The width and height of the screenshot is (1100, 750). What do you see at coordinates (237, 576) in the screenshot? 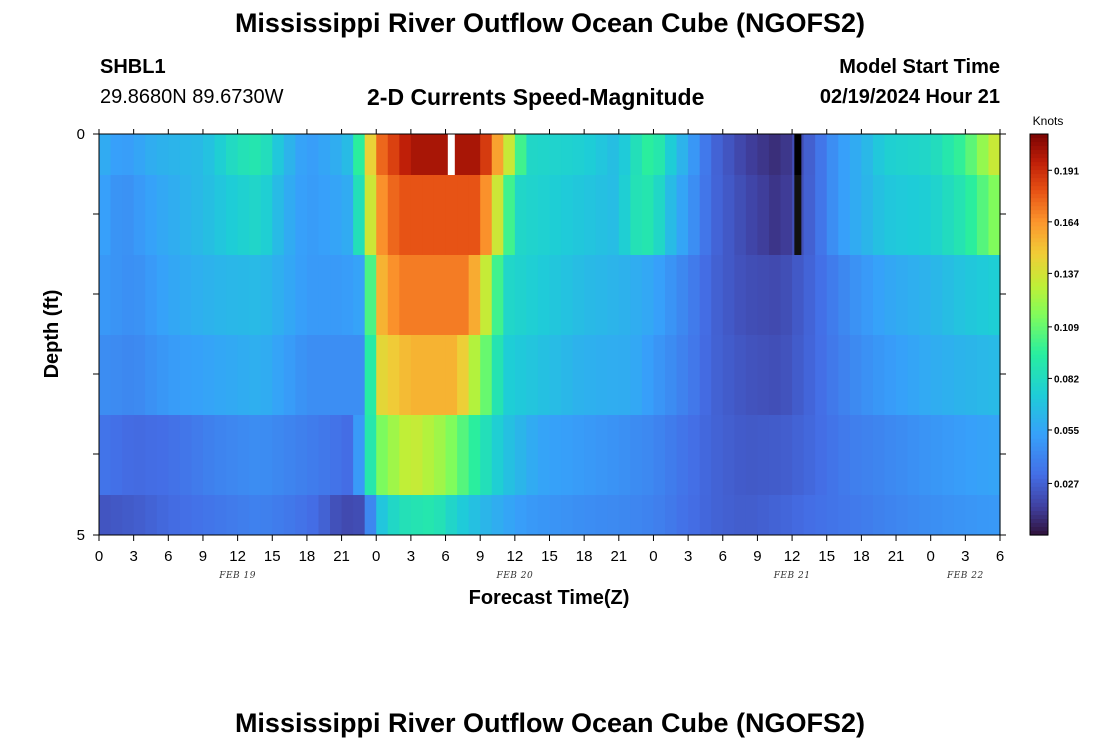
I see `date-label: FEB 19` at bounding box center [237, 576].